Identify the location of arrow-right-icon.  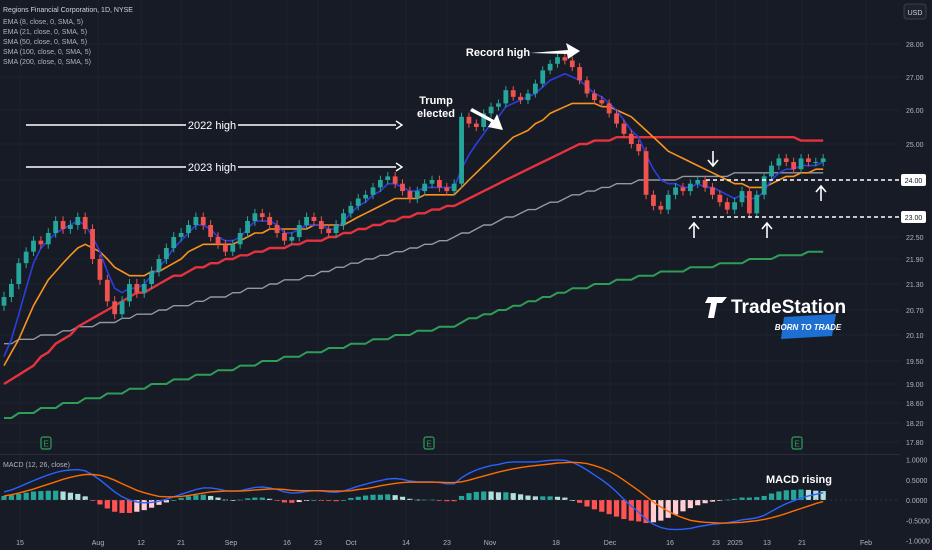
(399, 125).